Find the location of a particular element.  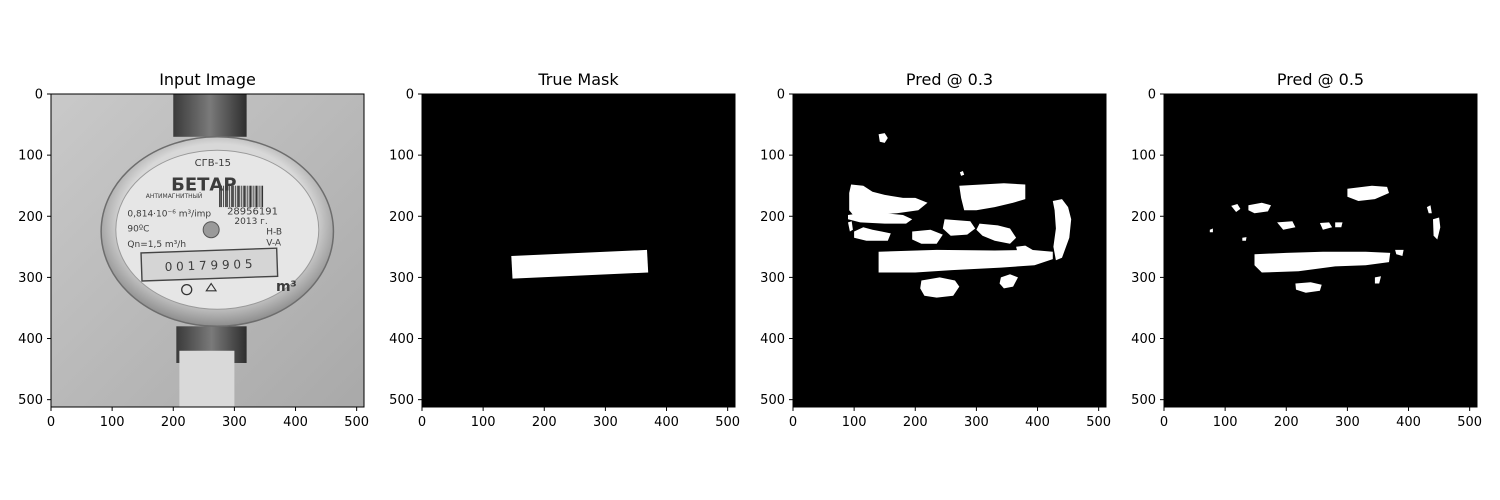

meter-class1-text: H-B is located at coordinates (274, 233).